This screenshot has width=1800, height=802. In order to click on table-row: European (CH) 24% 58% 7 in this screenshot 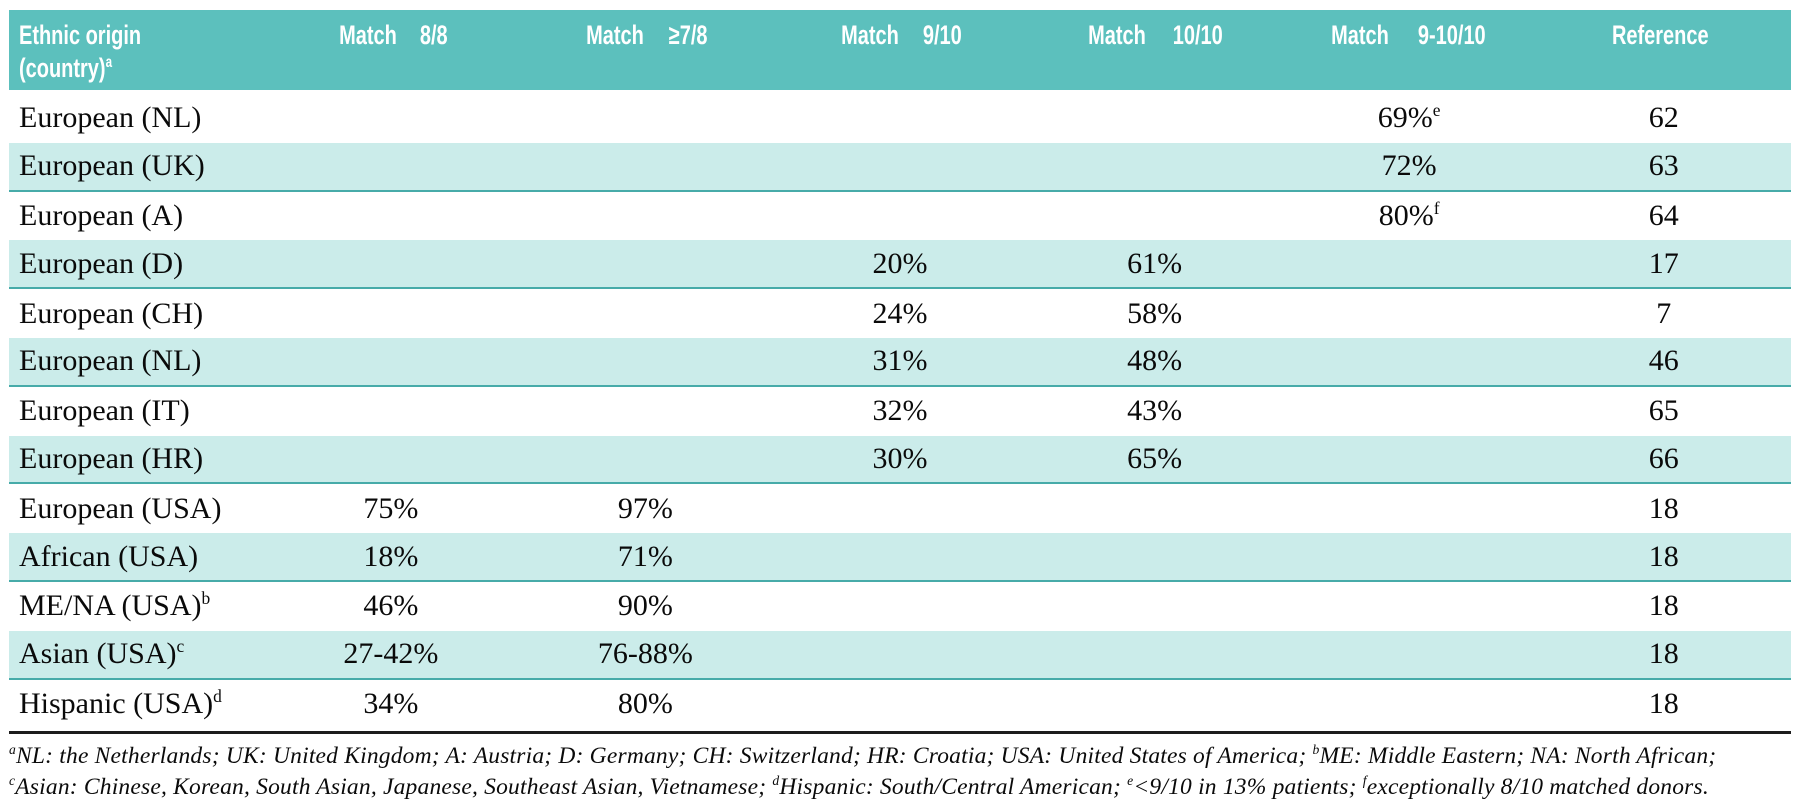, I will do `click(900, 313)`.